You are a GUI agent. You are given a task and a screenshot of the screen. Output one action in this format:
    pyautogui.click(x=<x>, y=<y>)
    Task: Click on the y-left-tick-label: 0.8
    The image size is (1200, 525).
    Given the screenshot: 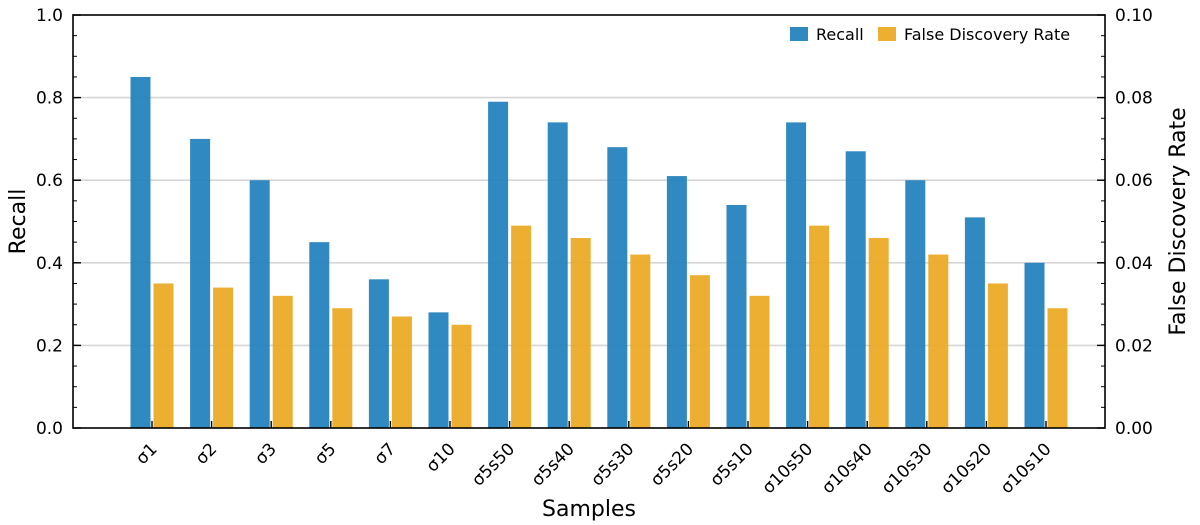 What is the action you would take?
    pyautogui.click(x=49, y=99)
    